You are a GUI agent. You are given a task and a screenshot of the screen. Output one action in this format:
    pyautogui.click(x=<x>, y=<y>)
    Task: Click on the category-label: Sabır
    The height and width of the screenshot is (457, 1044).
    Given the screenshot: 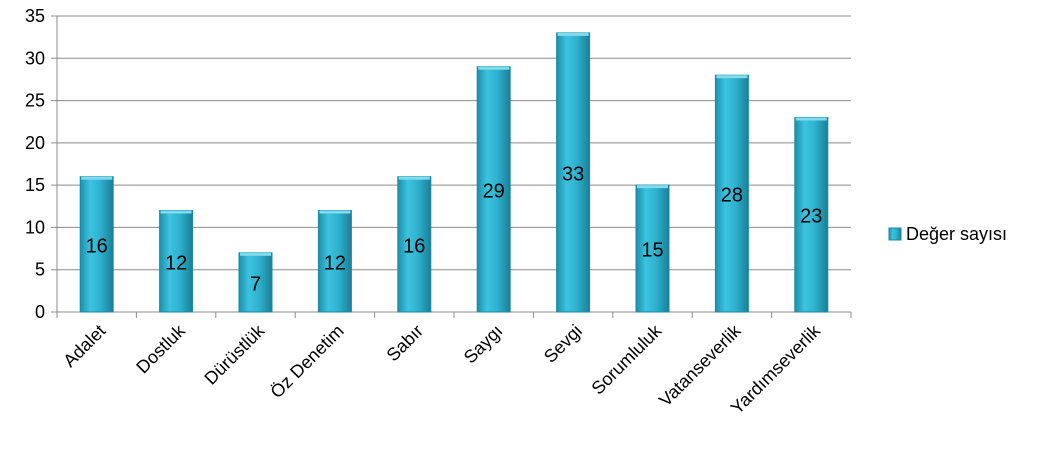 What is the action you would take?
    pyautogui.click(x=405, y=343)
    